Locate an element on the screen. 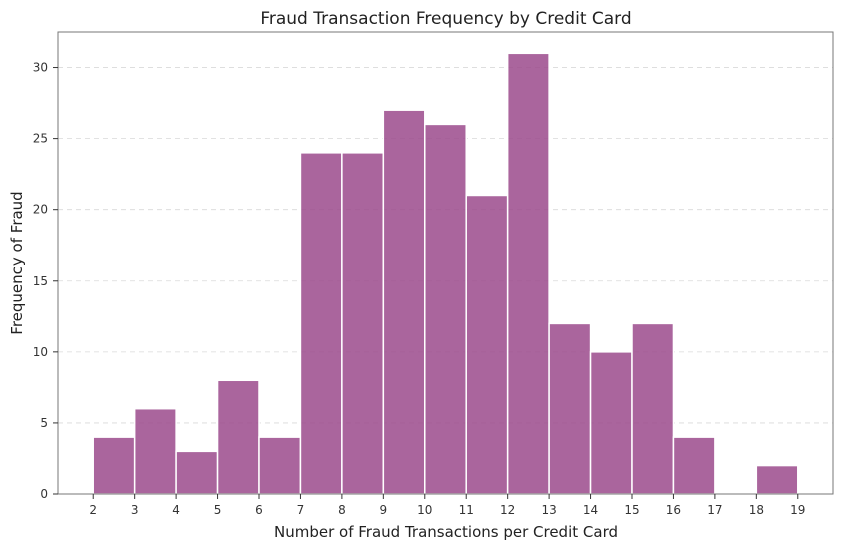 This screenshot has height=549, width=843. x-tick-label: 5 is located at coordinates (218, 510).